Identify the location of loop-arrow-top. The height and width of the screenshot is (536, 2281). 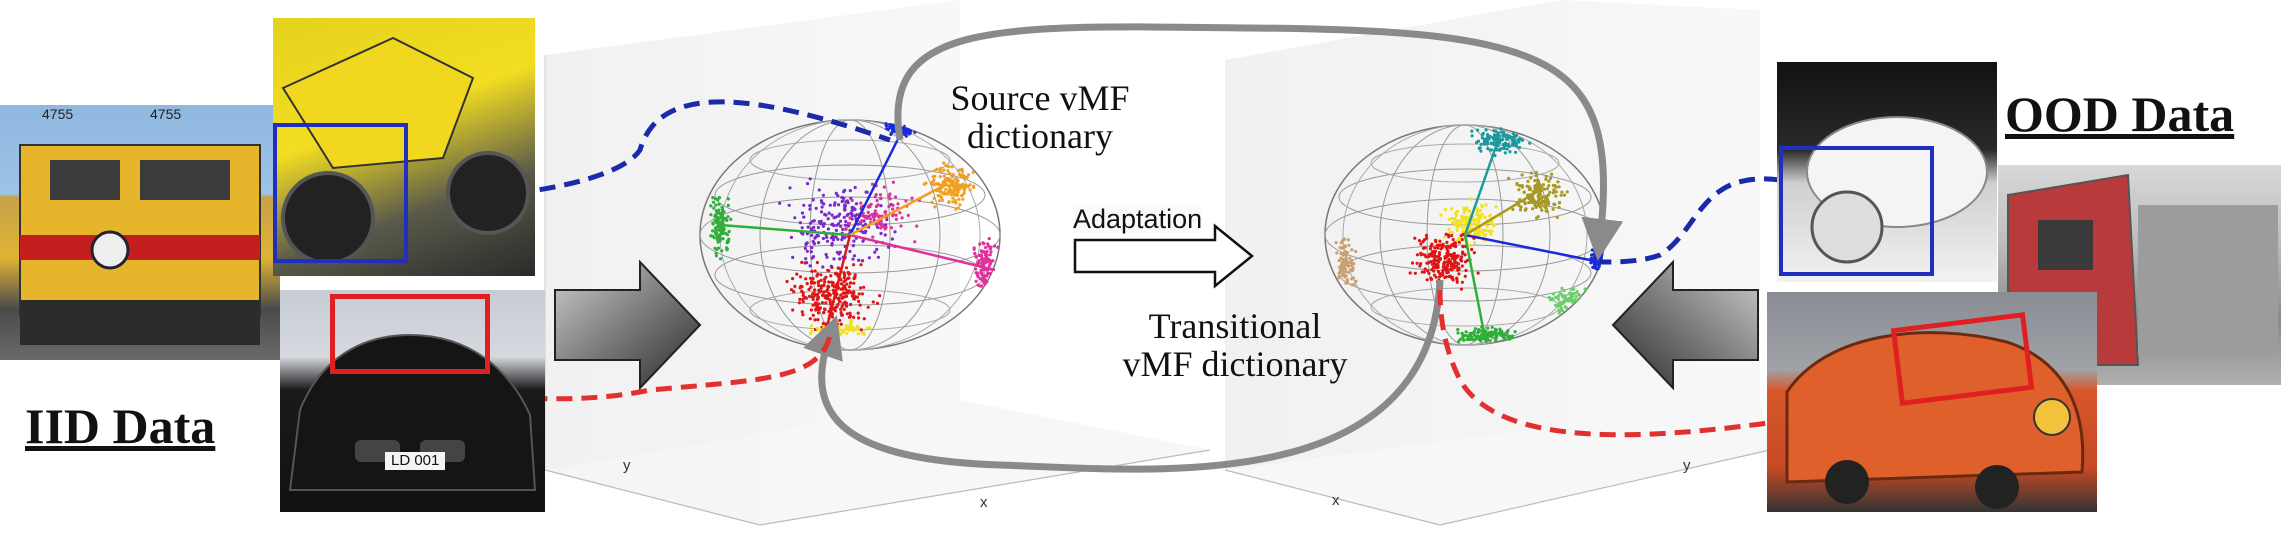
(1259, 142).